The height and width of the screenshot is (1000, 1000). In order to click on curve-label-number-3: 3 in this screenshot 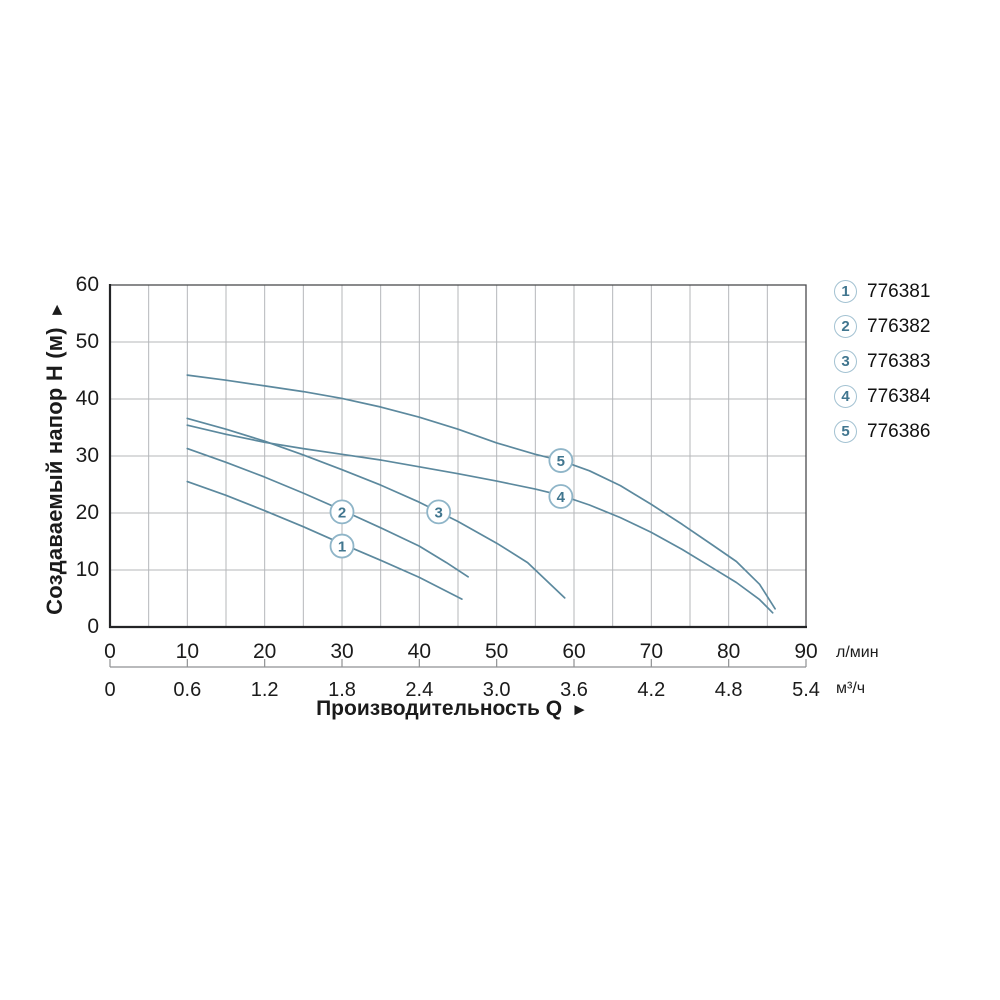, I will do `click(438, 512)`.